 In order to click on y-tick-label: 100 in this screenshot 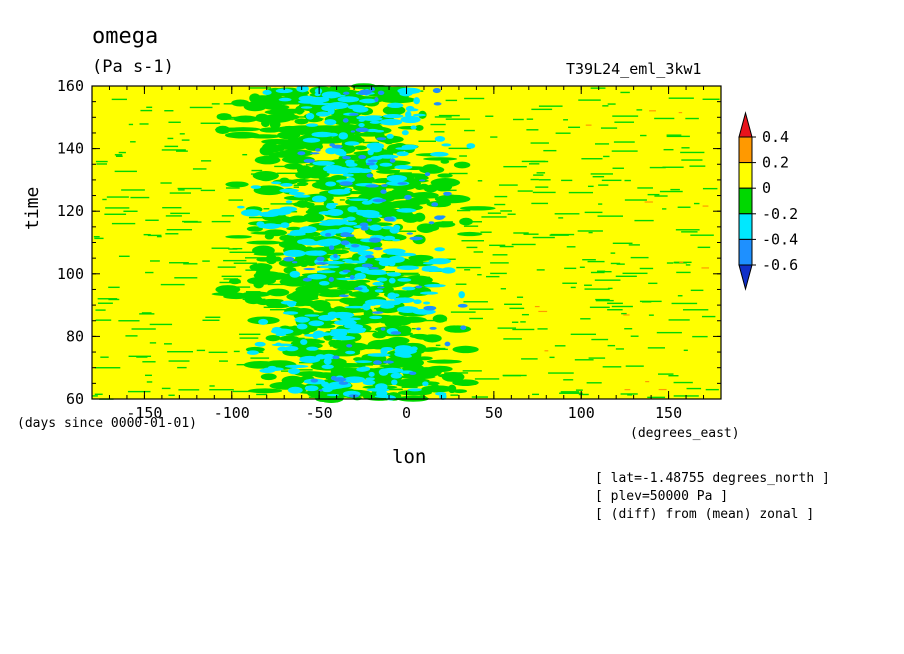, I will do `click(70, 274)`.